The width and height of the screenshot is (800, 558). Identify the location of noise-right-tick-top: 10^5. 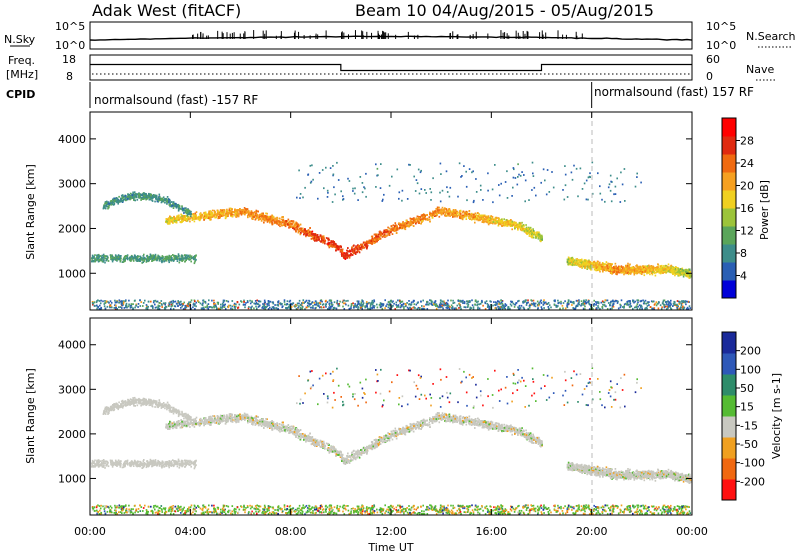
(721, 26).